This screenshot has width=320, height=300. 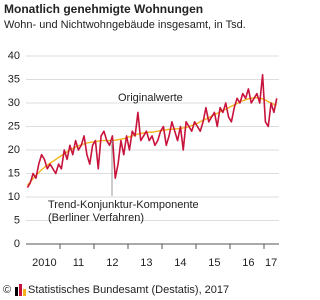 What do you see at coordinates (20, 290) in the screenshot?
I see `logo` at bounding box center [20, 290].